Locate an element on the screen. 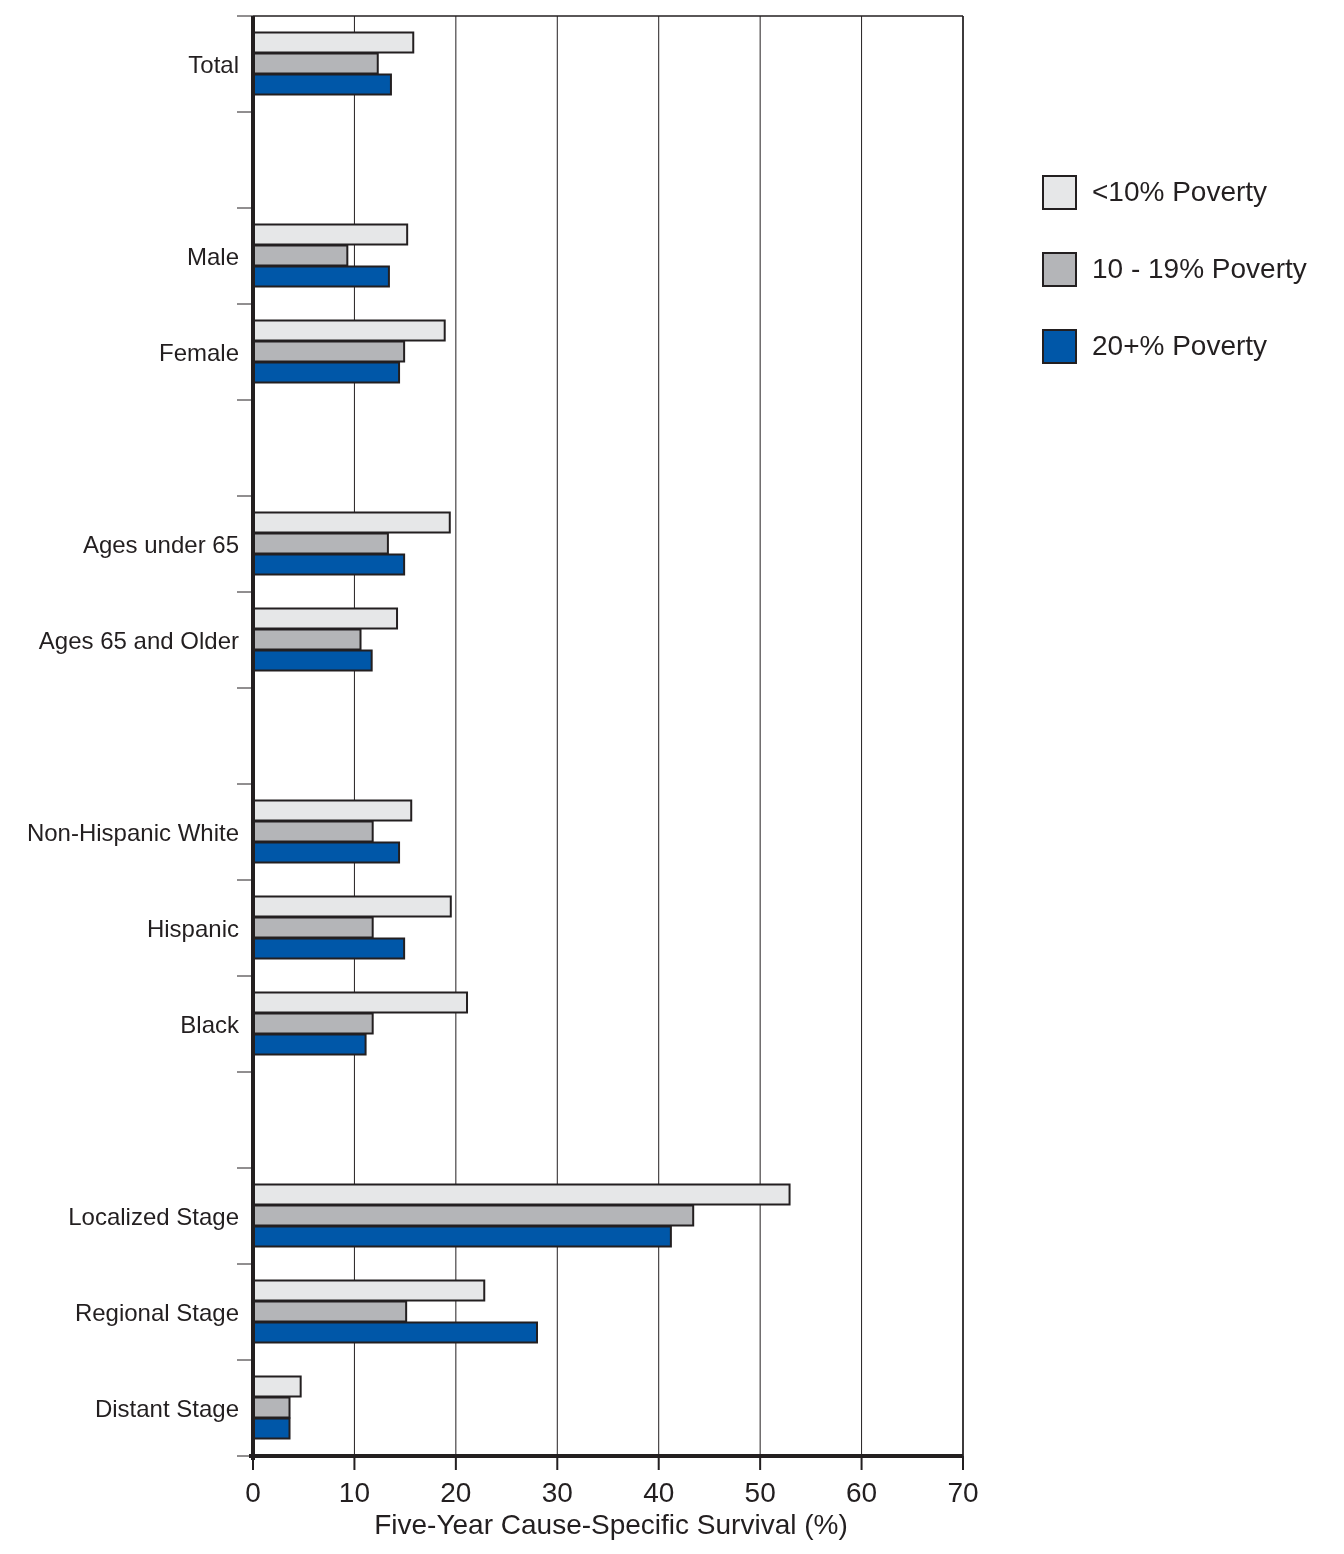  x-tick-label: 10 is located at coordinates (354, 1492).